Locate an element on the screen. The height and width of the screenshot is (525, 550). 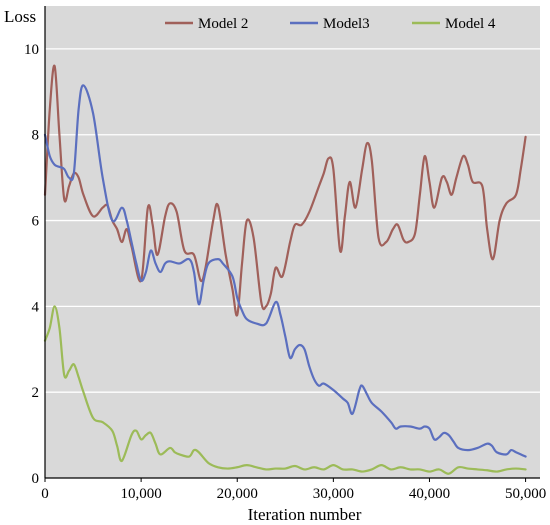
y-tick-label: 8 is located at coordinates (36, 136).